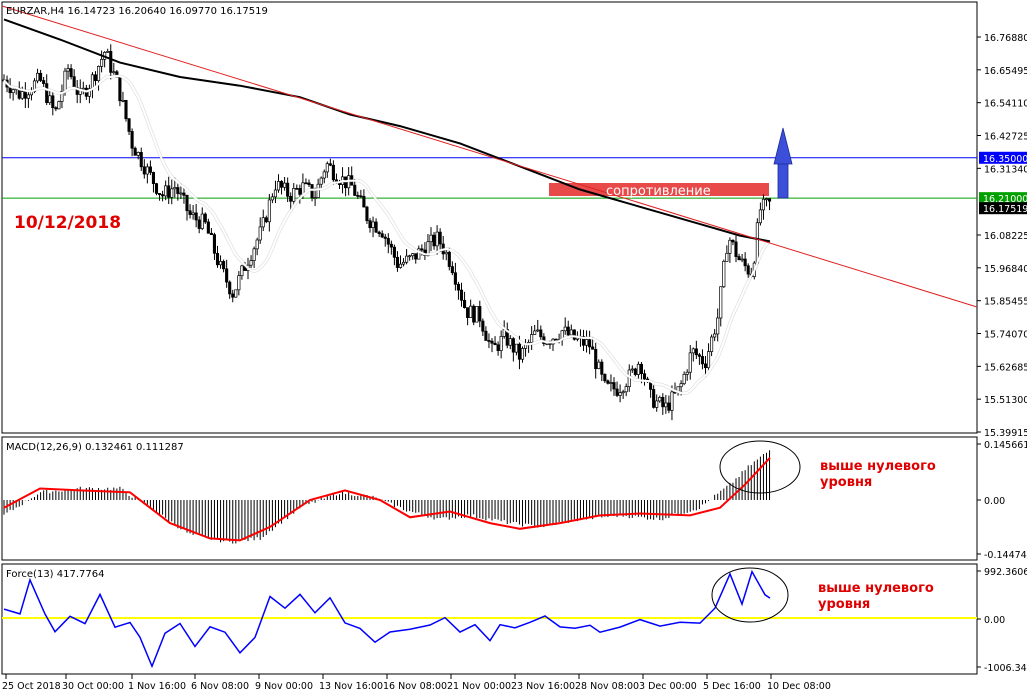  Describe the element at coordinates (1005, 269) in the screenshot. I see `price-tick-label: 15.96840` at that location.